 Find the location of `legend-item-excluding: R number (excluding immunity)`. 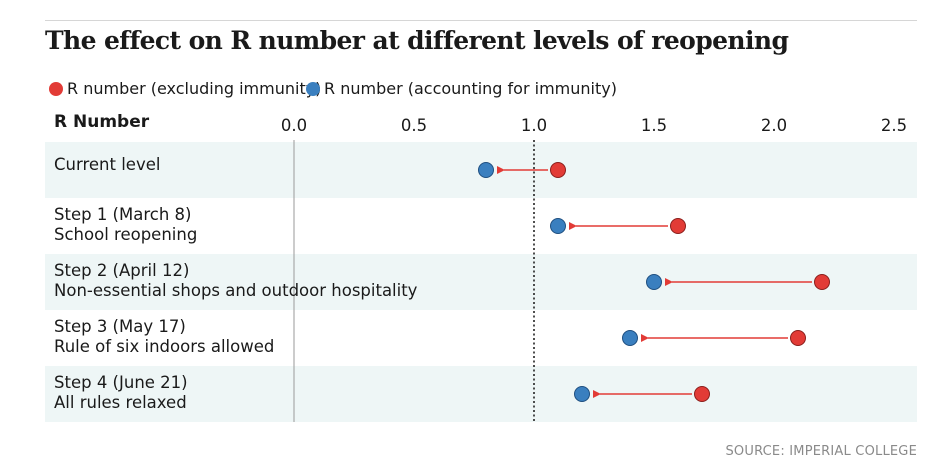

legend-item-excluding: R number (excluding immunity) is located at coordinates (185, 88).